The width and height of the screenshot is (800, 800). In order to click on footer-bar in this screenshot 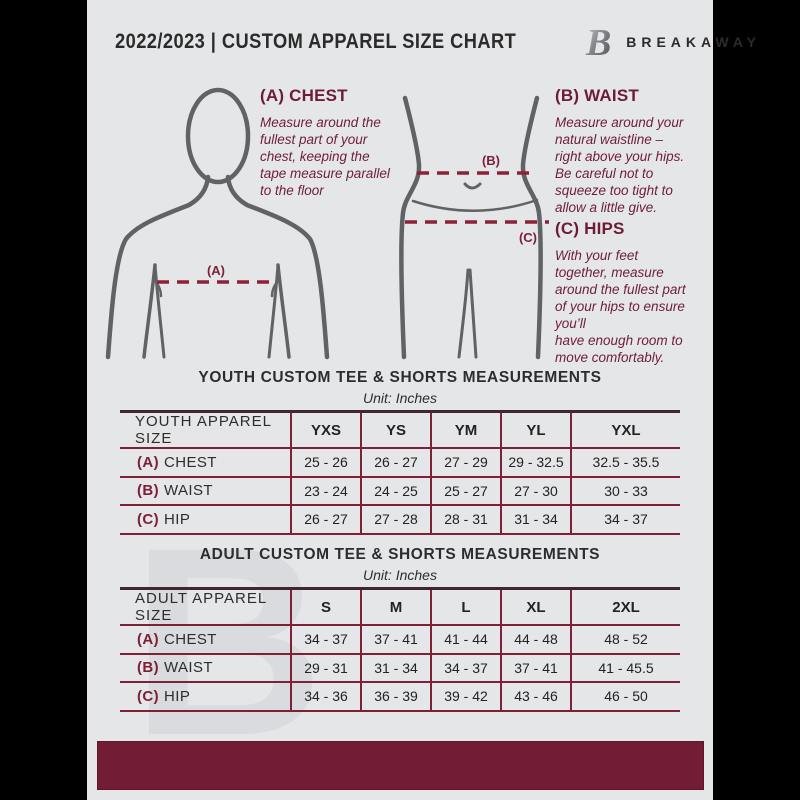, I will do `click(400, 765)`.